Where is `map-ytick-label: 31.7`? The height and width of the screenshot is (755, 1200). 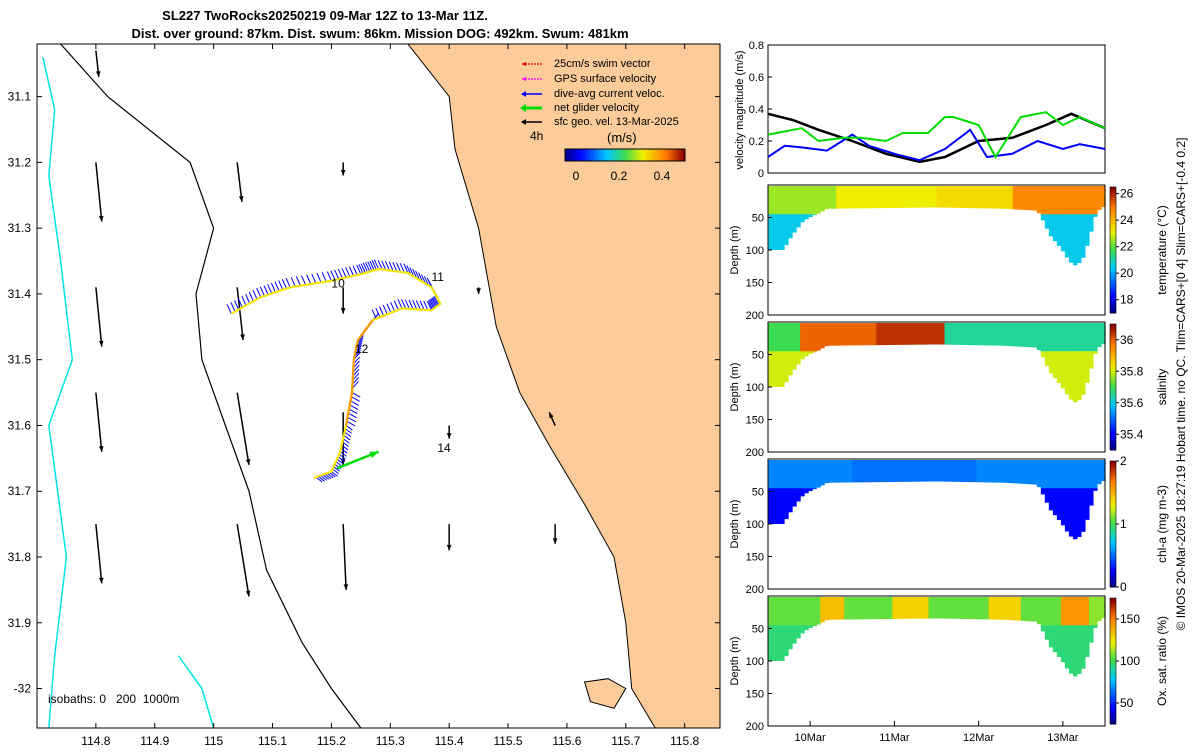 map-ytick-label: 31.7 is located at coordinates (20, 491).